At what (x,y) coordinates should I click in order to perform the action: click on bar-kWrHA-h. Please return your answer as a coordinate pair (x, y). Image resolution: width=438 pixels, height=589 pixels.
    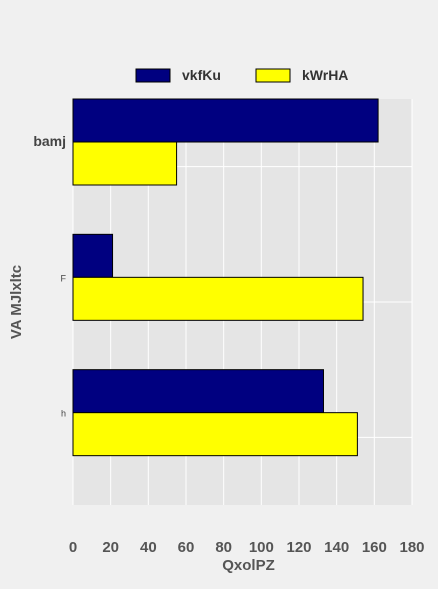
    Looking at the image, I should click on (215, 434).